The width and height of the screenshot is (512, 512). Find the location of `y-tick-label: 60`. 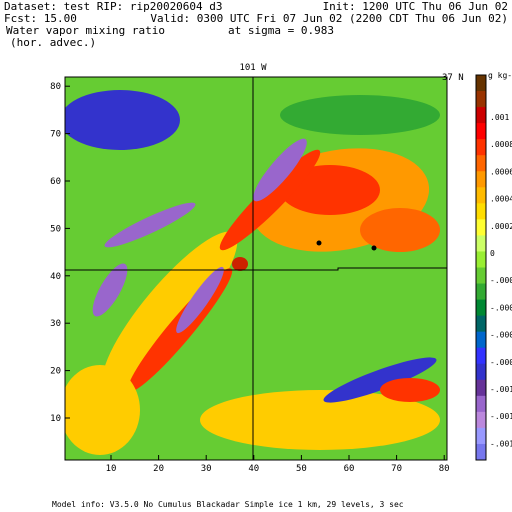

y-tick-label: 60 is located at coordinates (55, 182).